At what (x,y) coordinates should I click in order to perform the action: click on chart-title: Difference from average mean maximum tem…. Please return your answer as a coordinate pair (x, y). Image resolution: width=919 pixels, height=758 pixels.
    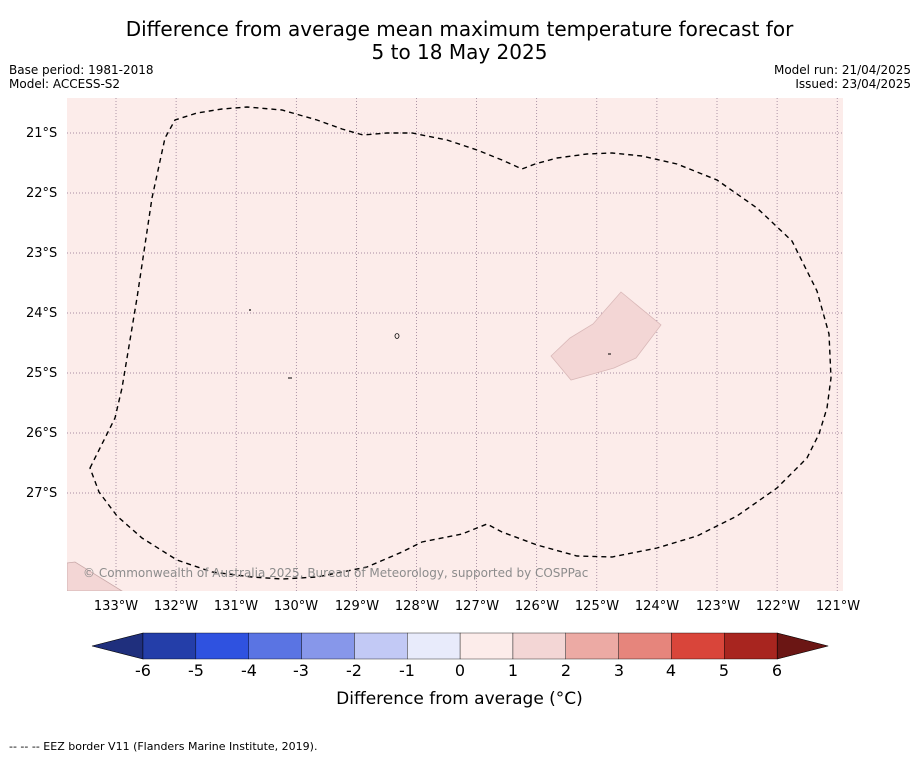
    Looking at the image, I should click on (459, 41).